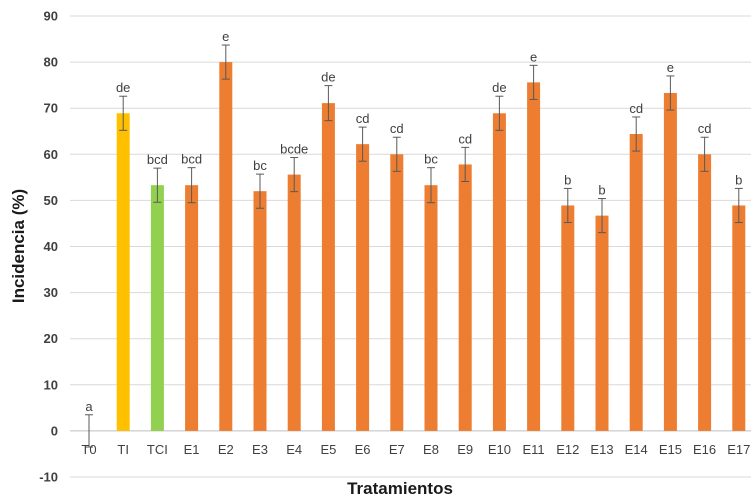 The width and height of the screenshot is (751, 499). I want to click on x-axis-title: Tratamientos, so click(400, 488).